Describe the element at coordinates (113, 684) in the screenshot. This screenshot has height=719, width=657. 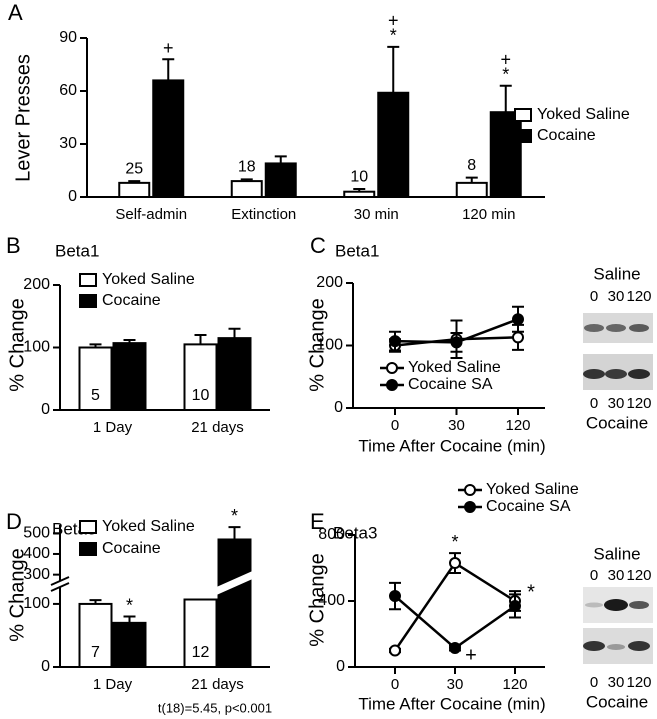
I see `x-tick-label: 1 Day` at that location.